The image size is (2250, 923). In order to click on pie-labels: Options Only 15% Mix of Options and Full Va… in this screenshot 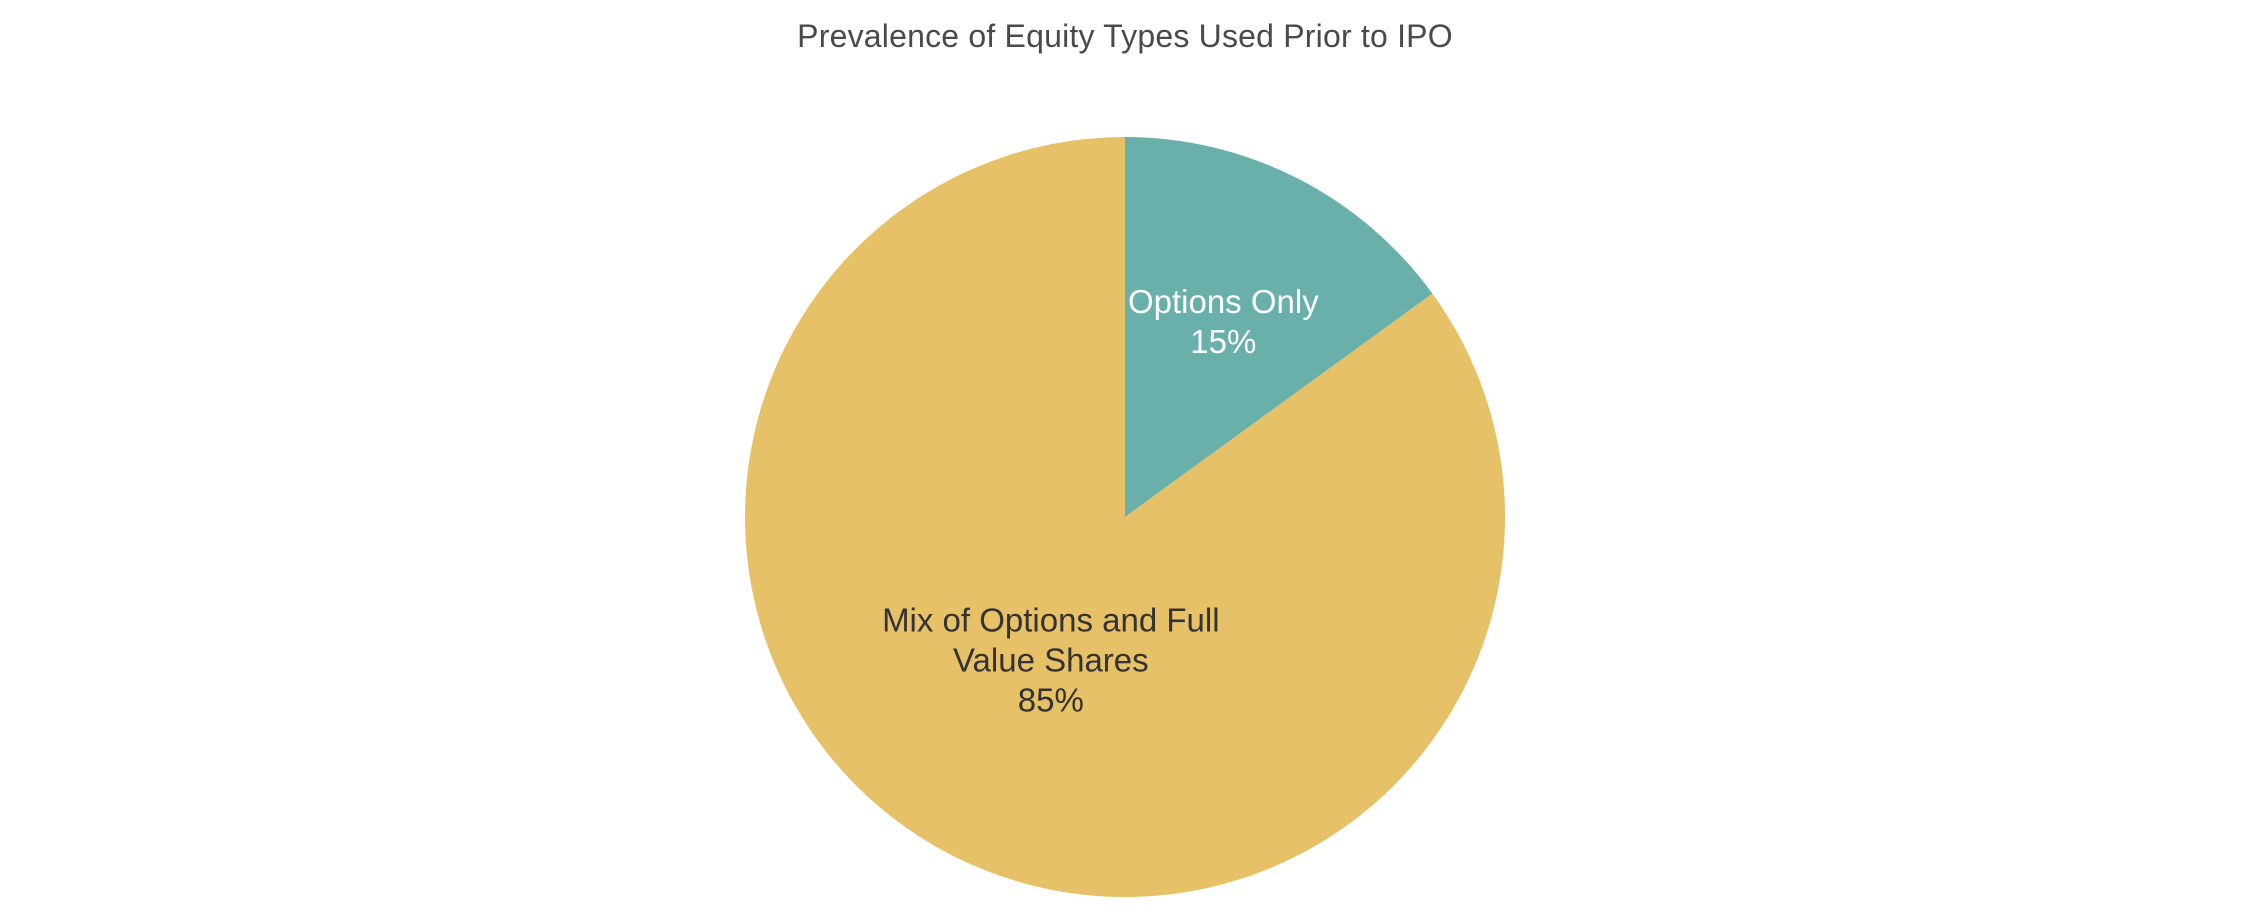, I will do `click(1100, 501)`.